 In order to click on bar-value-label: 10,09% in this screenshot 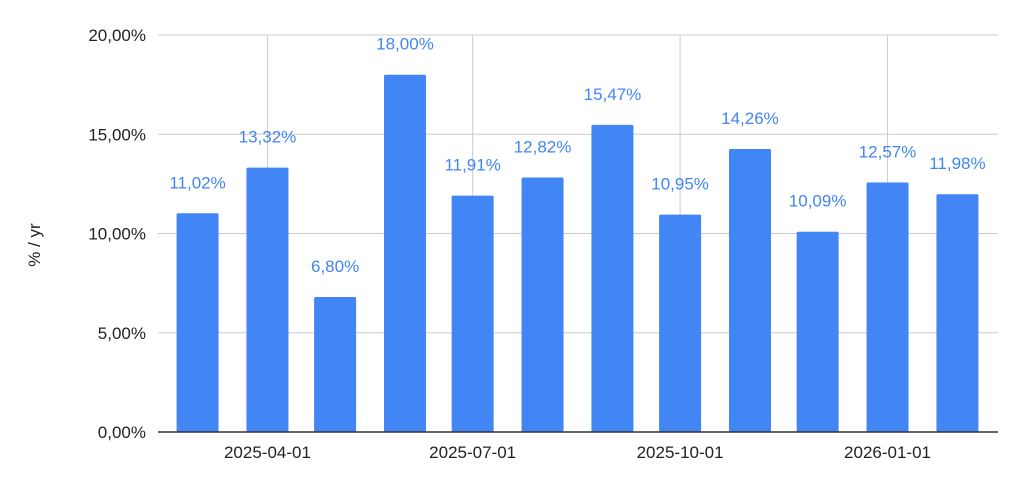, I will do `click(818, 201)`.